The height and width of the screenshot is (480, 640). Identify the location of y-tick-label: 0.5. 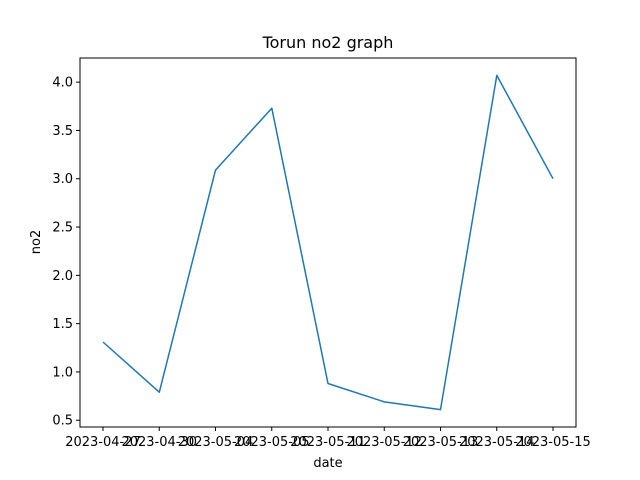
(62, 421).